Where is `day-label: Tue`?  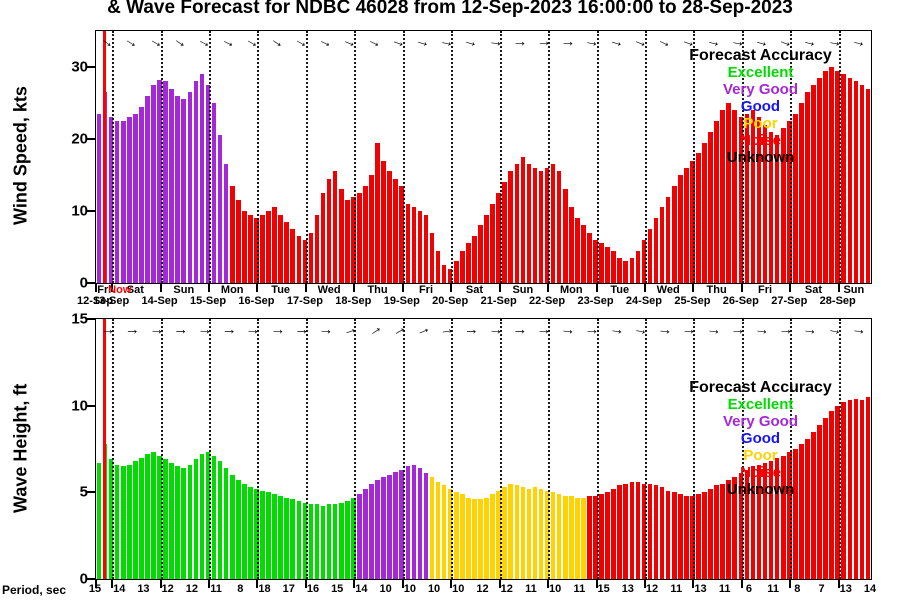 day-label: Tue is located at coordinates (281, 290).